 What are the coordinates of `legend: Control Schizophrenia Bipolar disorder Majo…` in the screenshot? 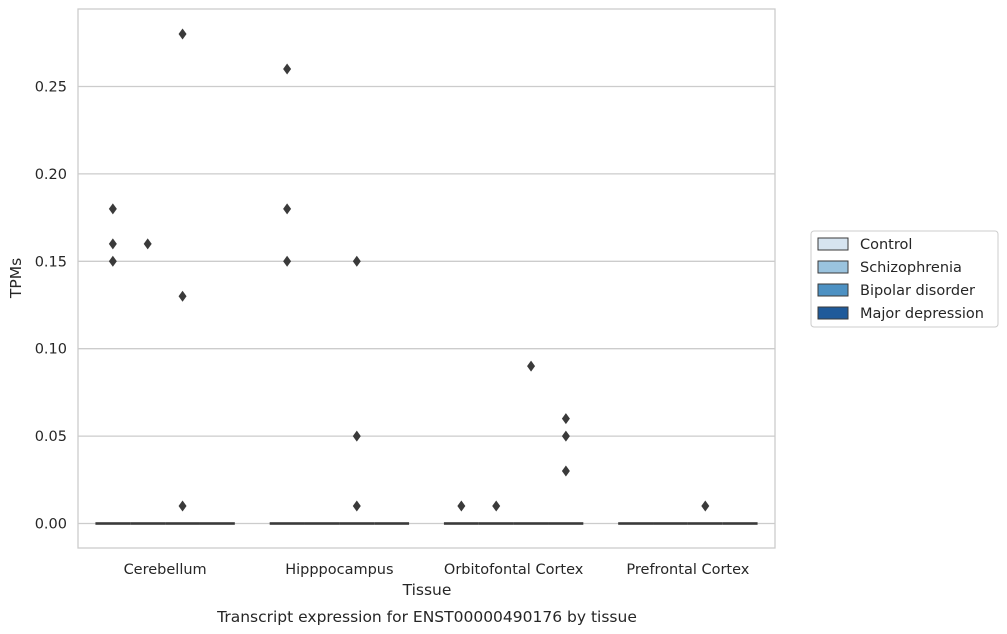 It's located at (904, 279).